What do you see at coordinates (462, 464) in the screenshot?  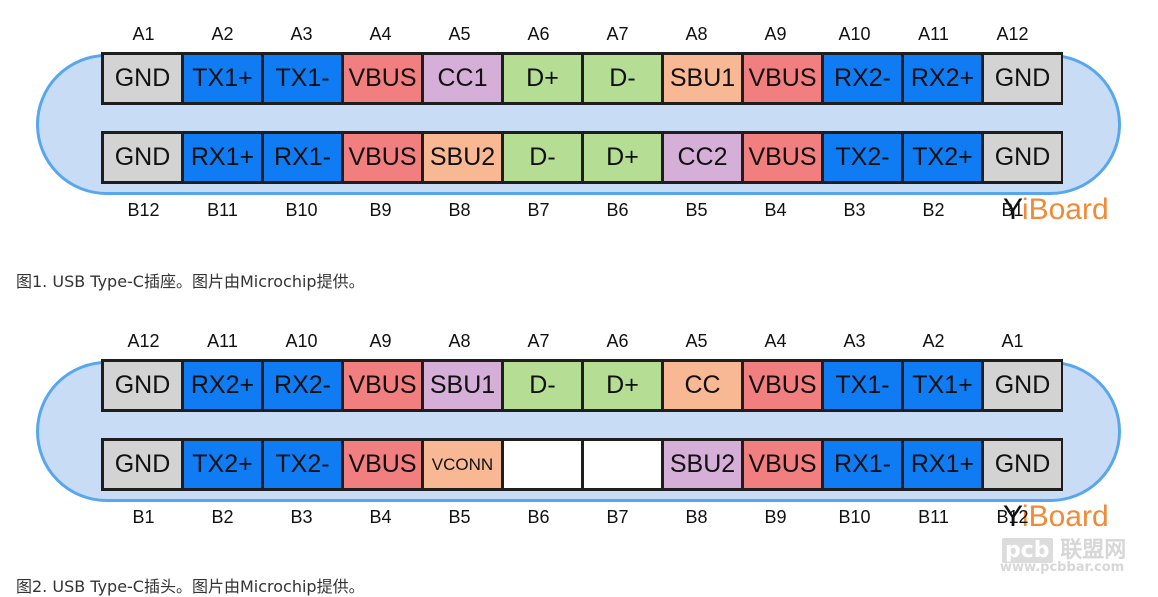 I see `pin-vconn: VCONN` at bounding box center [462, 464].